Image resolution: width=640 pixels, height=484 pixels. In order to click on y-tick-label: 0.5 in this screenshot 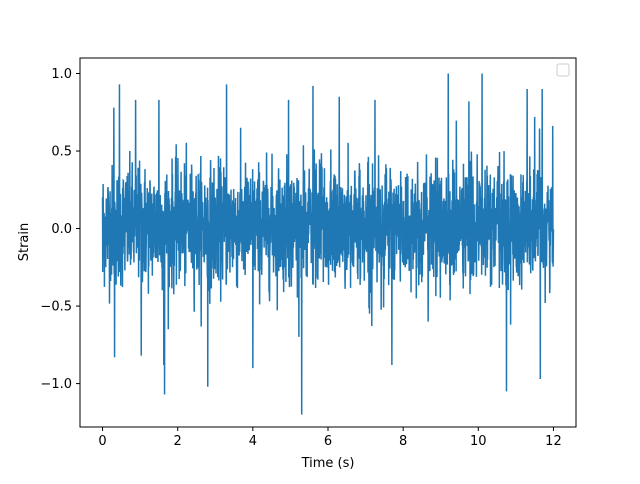, I will do `click(61, 152)`.